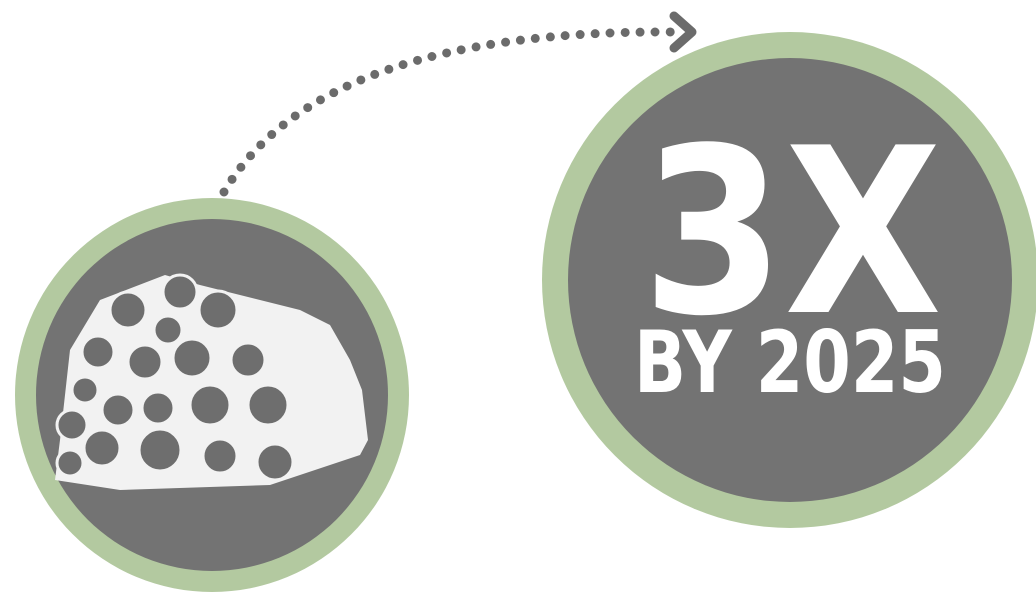 Image resolution: width=1036 pixels, height=598 pixels. Describe the element at coordinates (790, 363) in the screenshot. I see `subtitle: BY 2025` at that location.